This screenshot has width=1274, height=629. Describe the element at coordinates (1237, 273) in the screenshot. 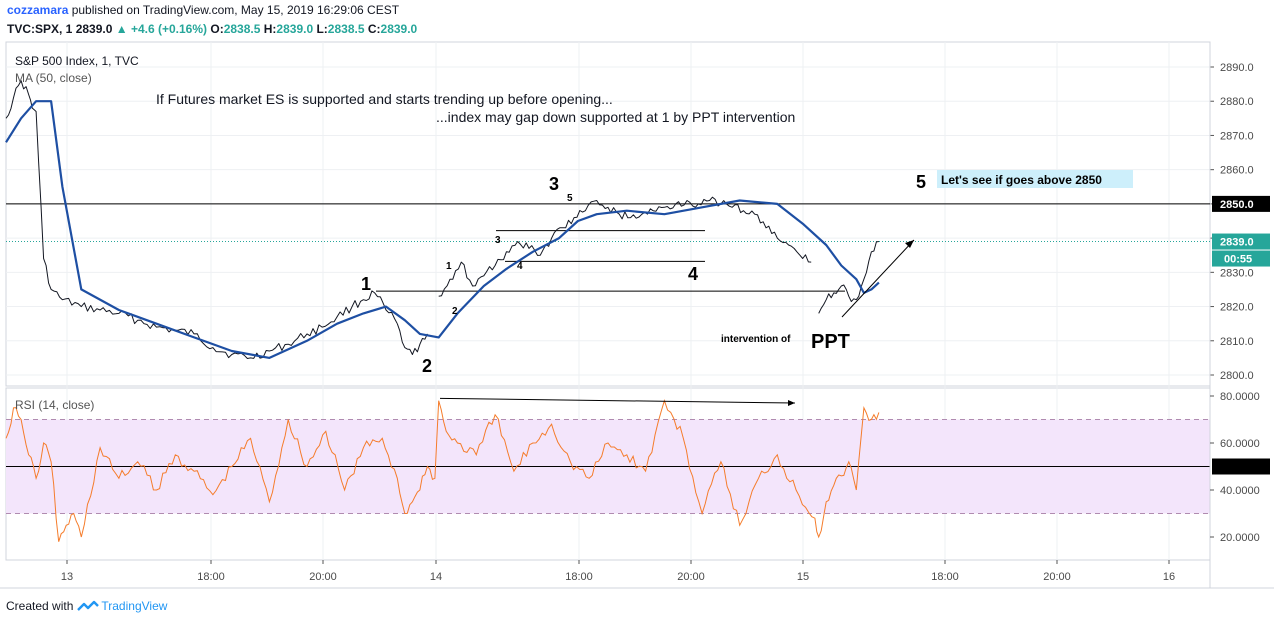

I see `y-tick-label: 2830.0` at that location.